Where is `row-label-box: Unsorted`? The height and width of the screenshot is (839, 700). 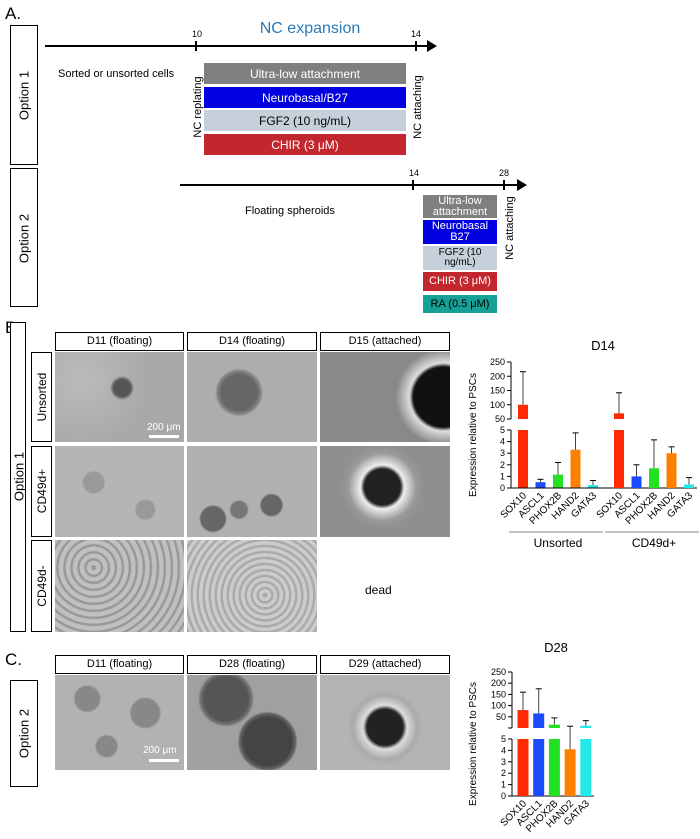
row-label-box: Unsorted is located at coordinates (41, 397).